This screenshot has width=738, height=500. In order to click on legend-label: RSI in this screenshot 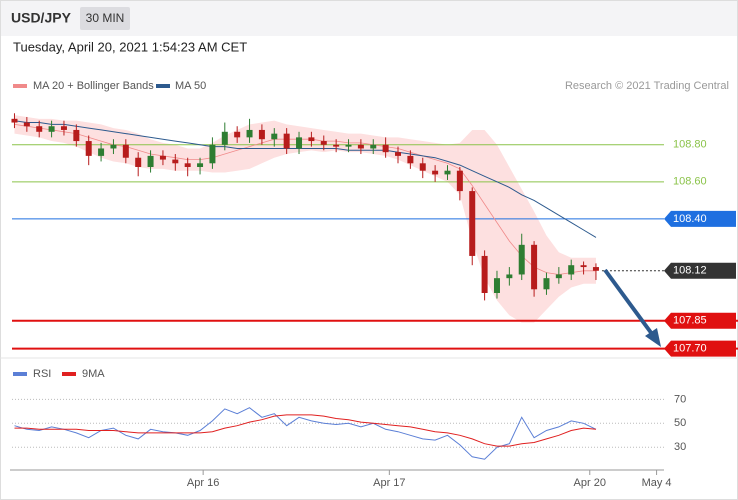, I will do `click(42, 374)`.